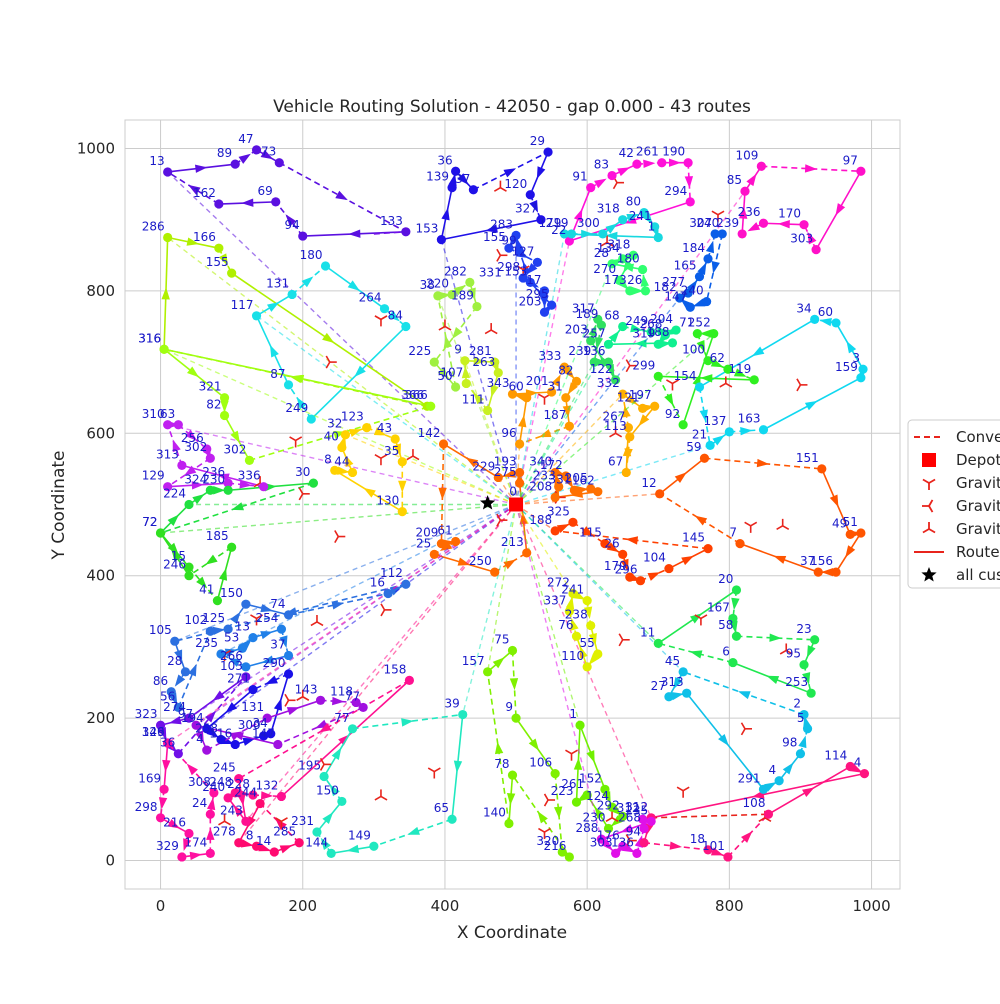 The width and height of the screenshot is (1000, 1004). Describe the element at coordinates (717, 358) in the screenshot. I see `customer-label: 62` at that location.